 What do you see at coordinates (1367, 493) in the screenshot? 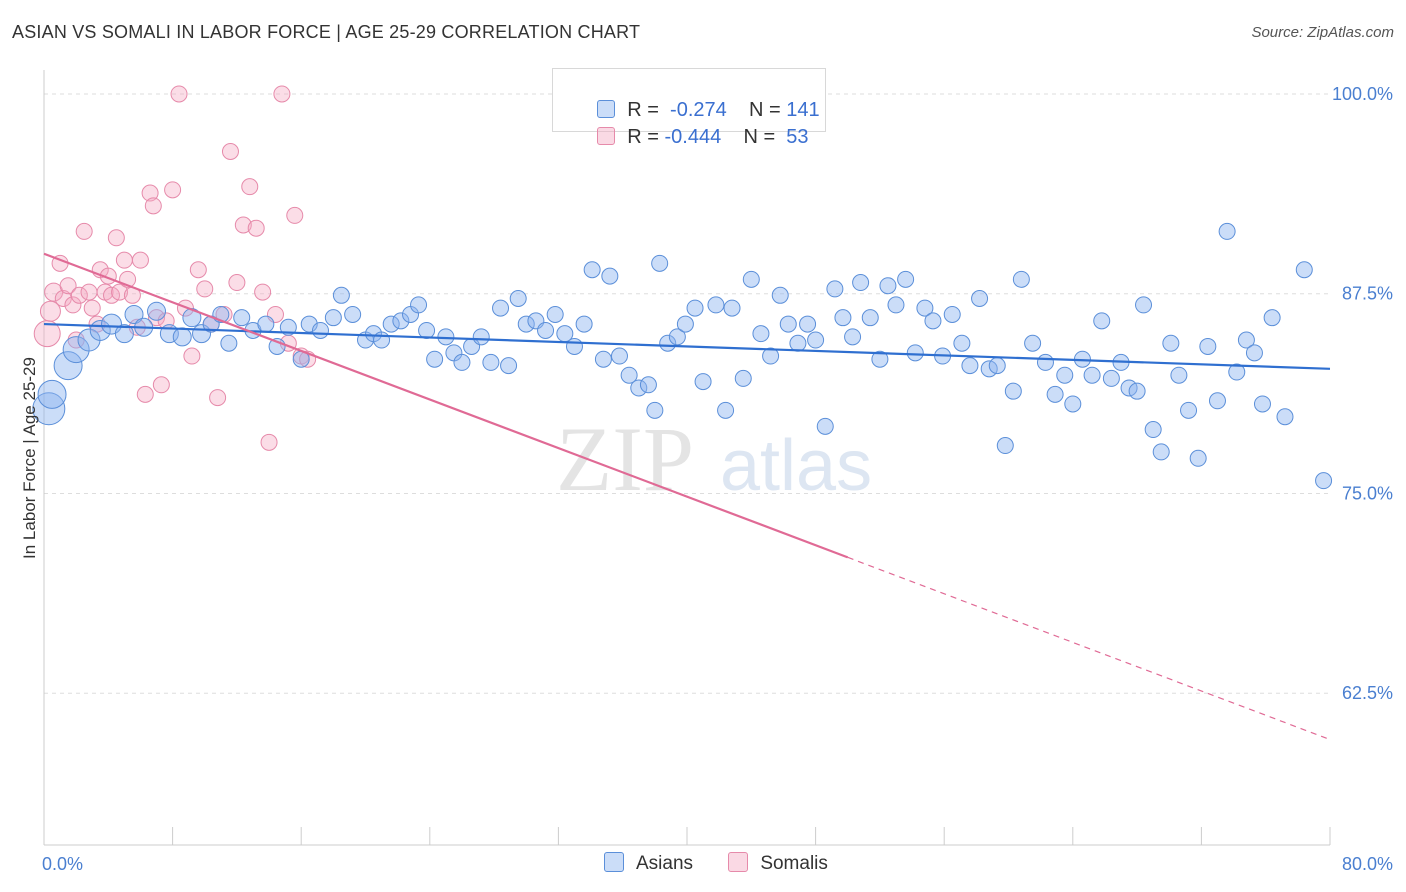
I see `y-tick-label: 75.0%` at bounding box center [1367, 493].